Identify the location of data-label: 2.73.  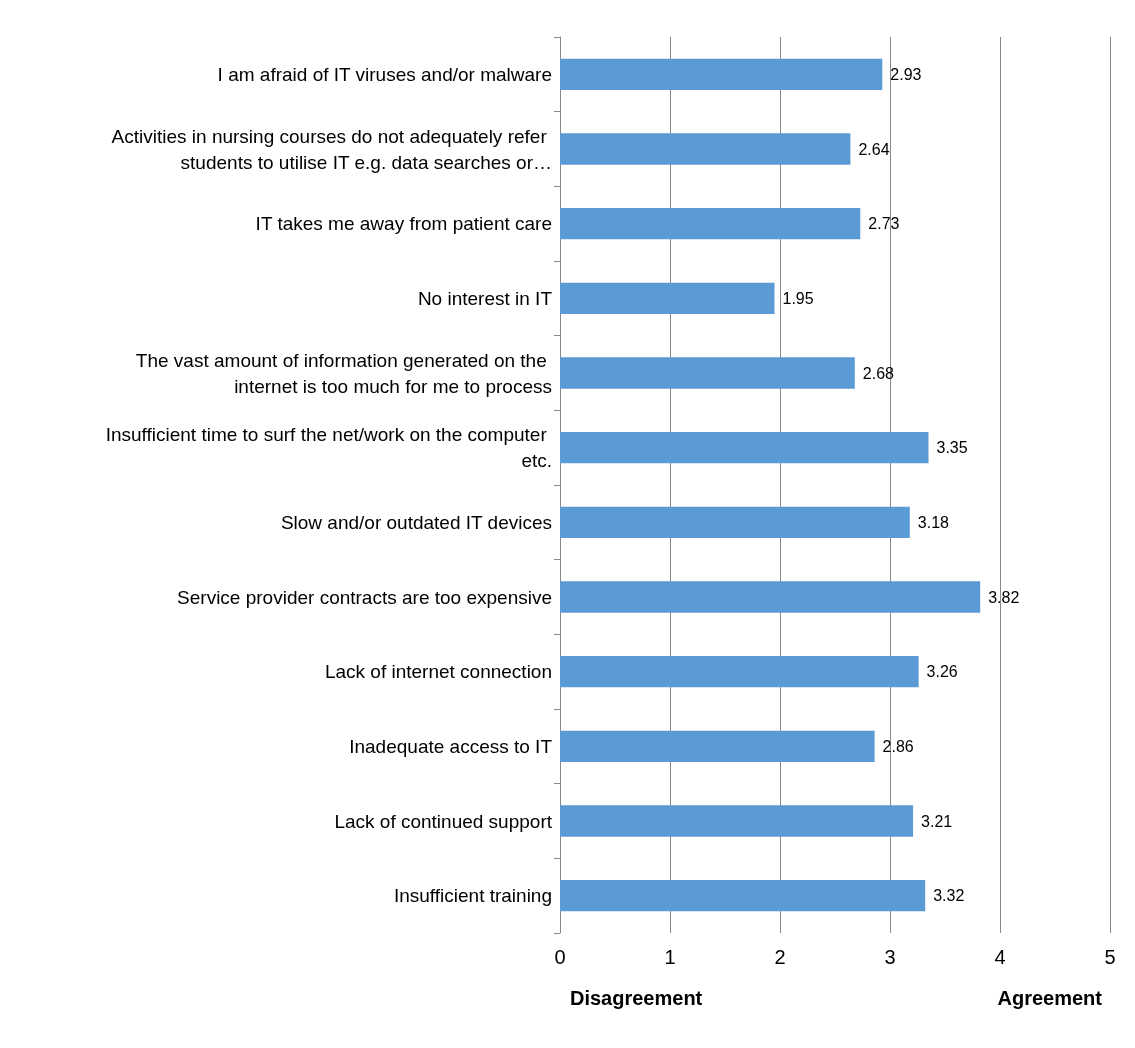
(884, 224).